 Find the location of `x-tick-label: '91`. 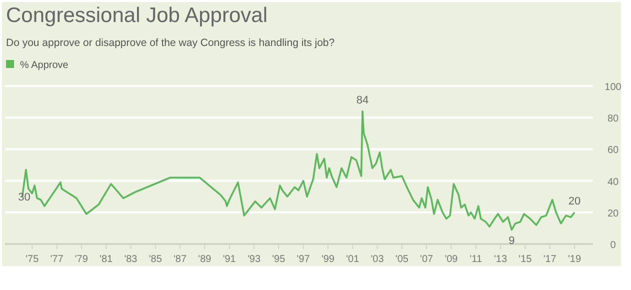

x-tick-label: '91 is located at coordinates (229, 259).